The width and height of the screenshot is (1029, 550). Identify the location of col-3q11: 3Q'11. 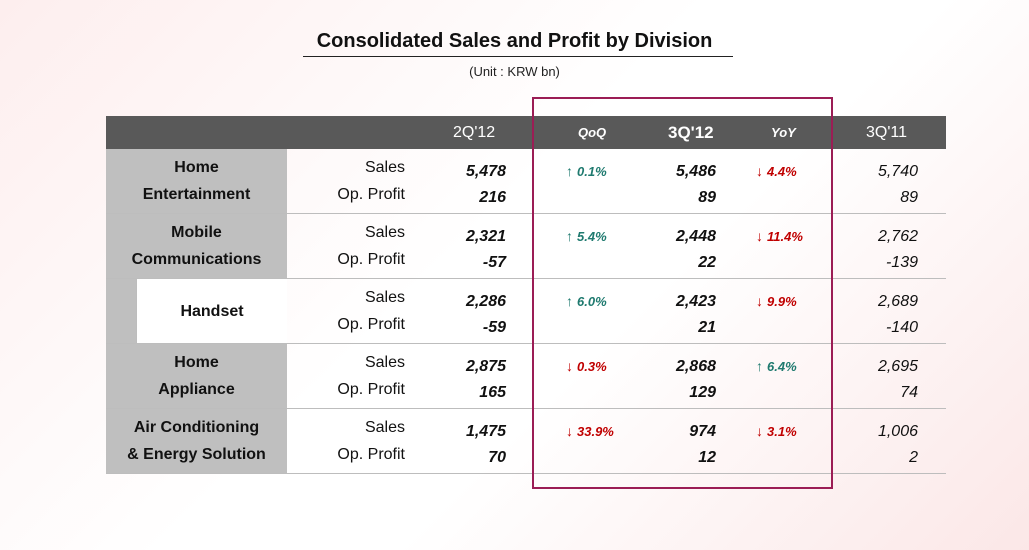
(887, 132).